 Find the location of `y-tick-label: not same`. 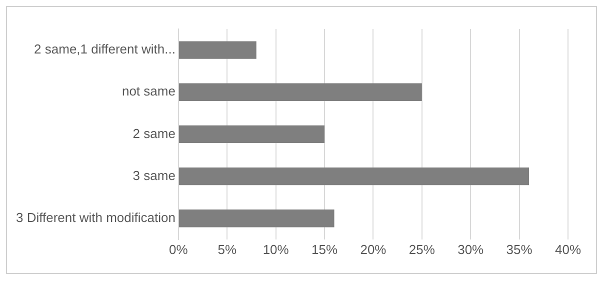

y-tick-label: not same is located at coordinates (149, 91).